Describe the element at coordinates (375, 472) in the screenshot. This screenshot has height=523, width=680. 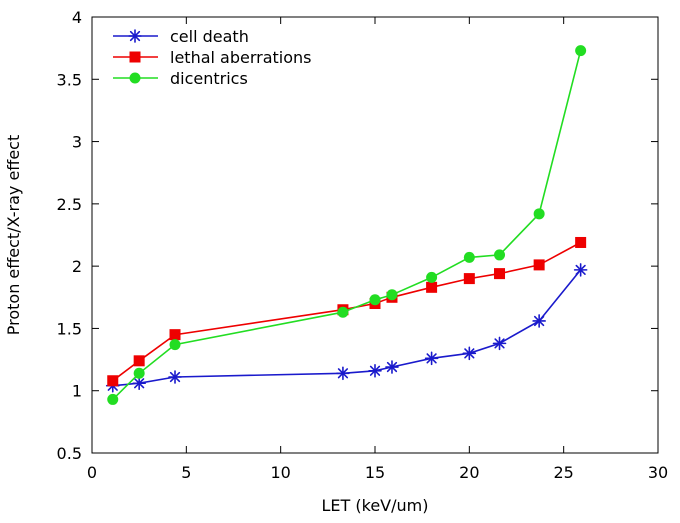
I see `x-tick-label: 15` at that location.